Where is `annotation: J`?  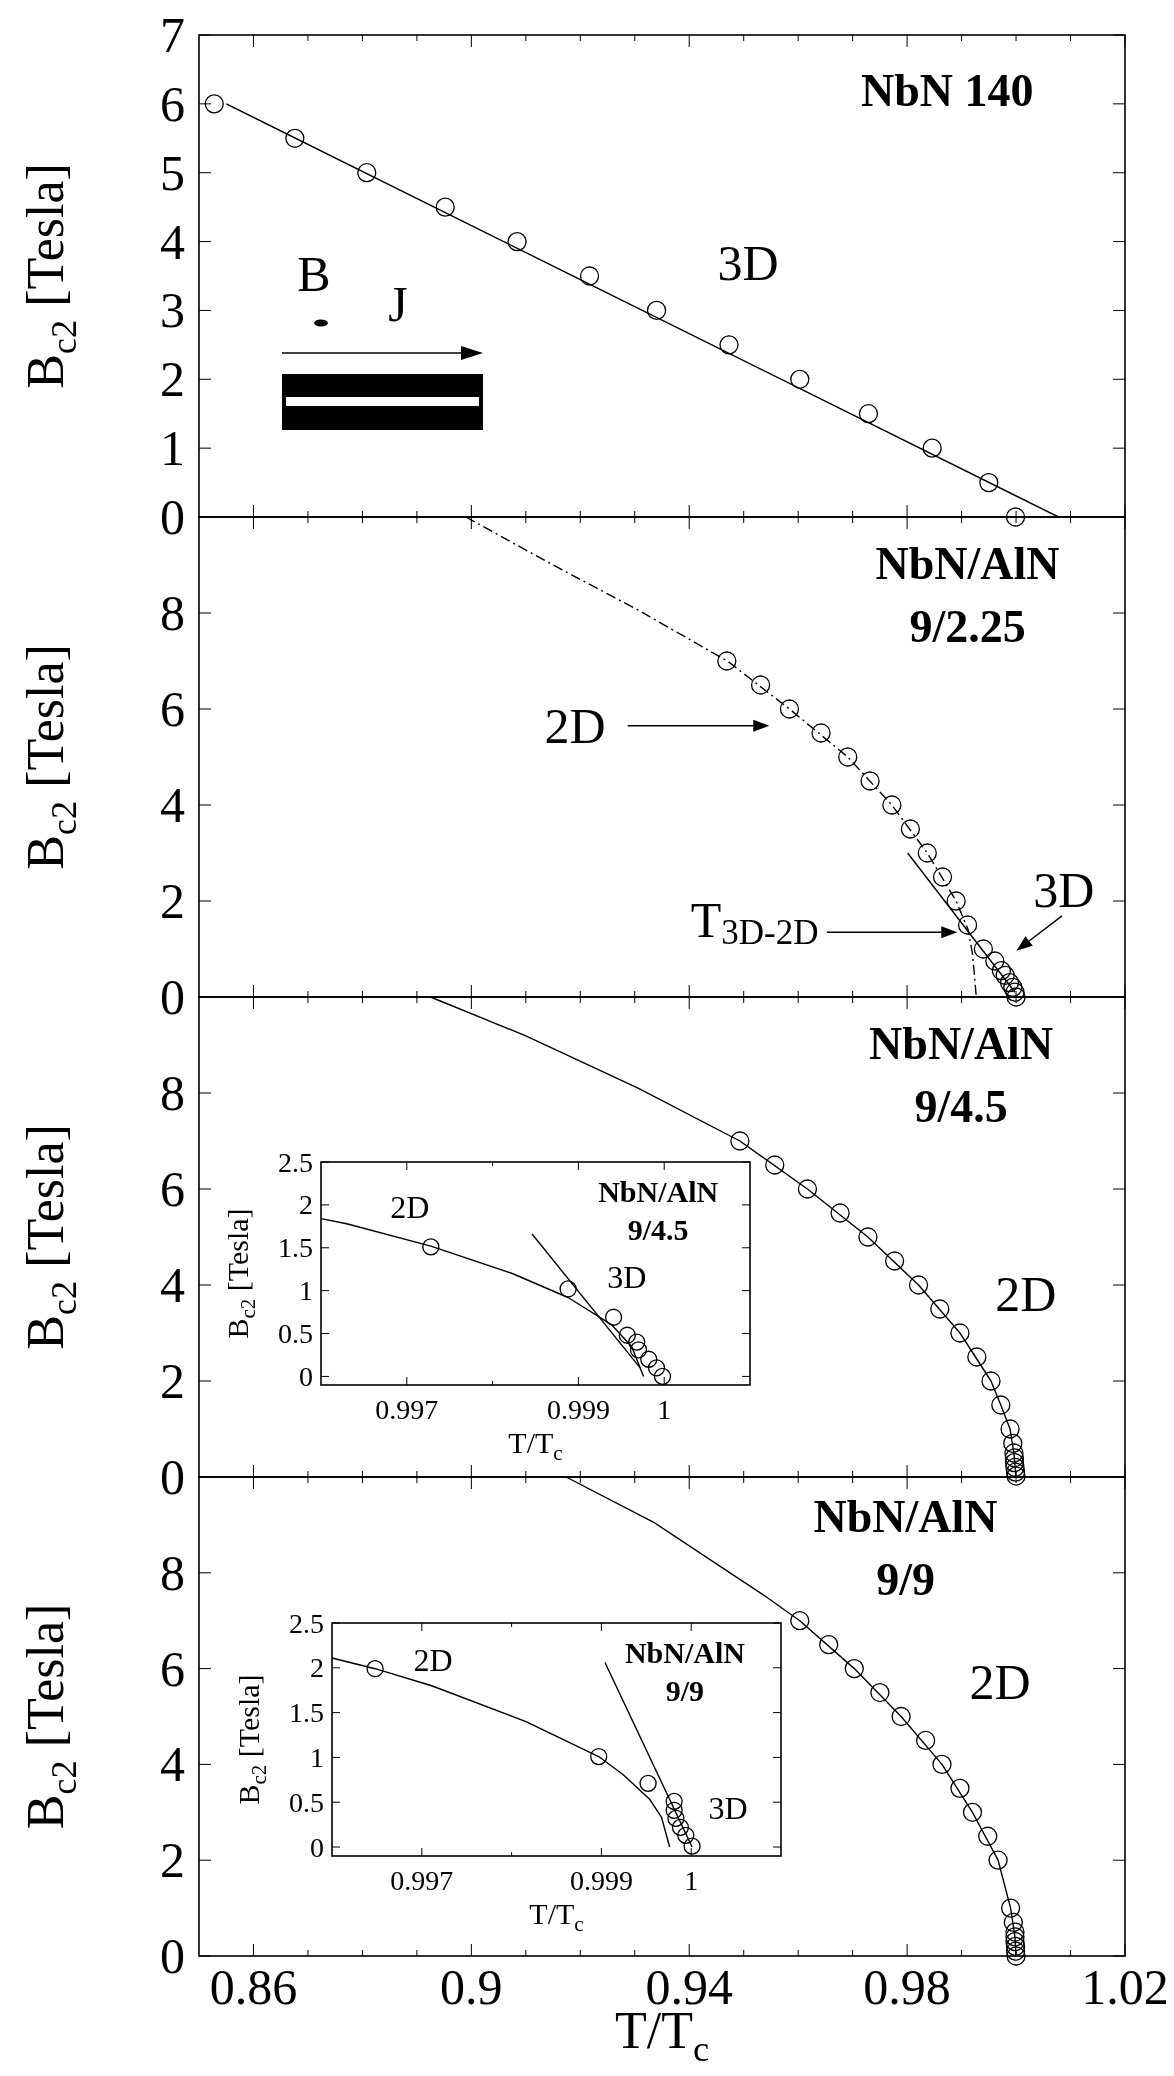 annotation: J is located at coordinates (398, 303).